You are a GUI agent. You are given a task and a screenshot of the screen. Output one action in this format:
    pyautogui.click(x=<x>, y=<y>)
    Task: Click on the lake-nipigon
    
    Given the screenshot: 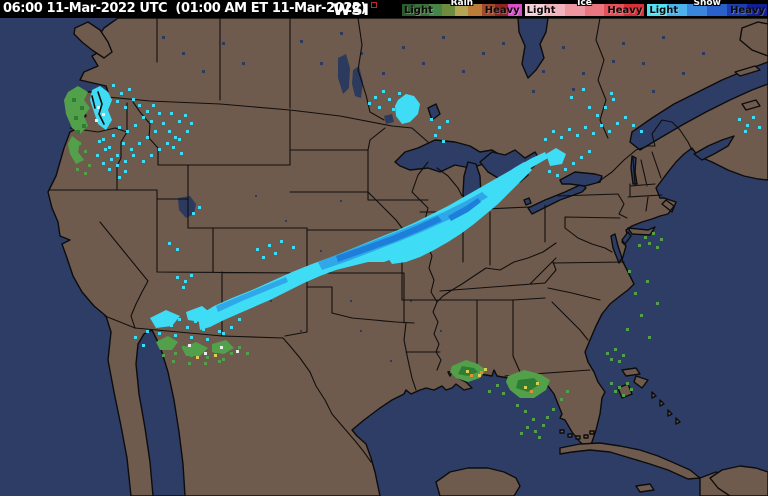 What is the action you would take?
    pyautogui.click(x=434, y=112)
    